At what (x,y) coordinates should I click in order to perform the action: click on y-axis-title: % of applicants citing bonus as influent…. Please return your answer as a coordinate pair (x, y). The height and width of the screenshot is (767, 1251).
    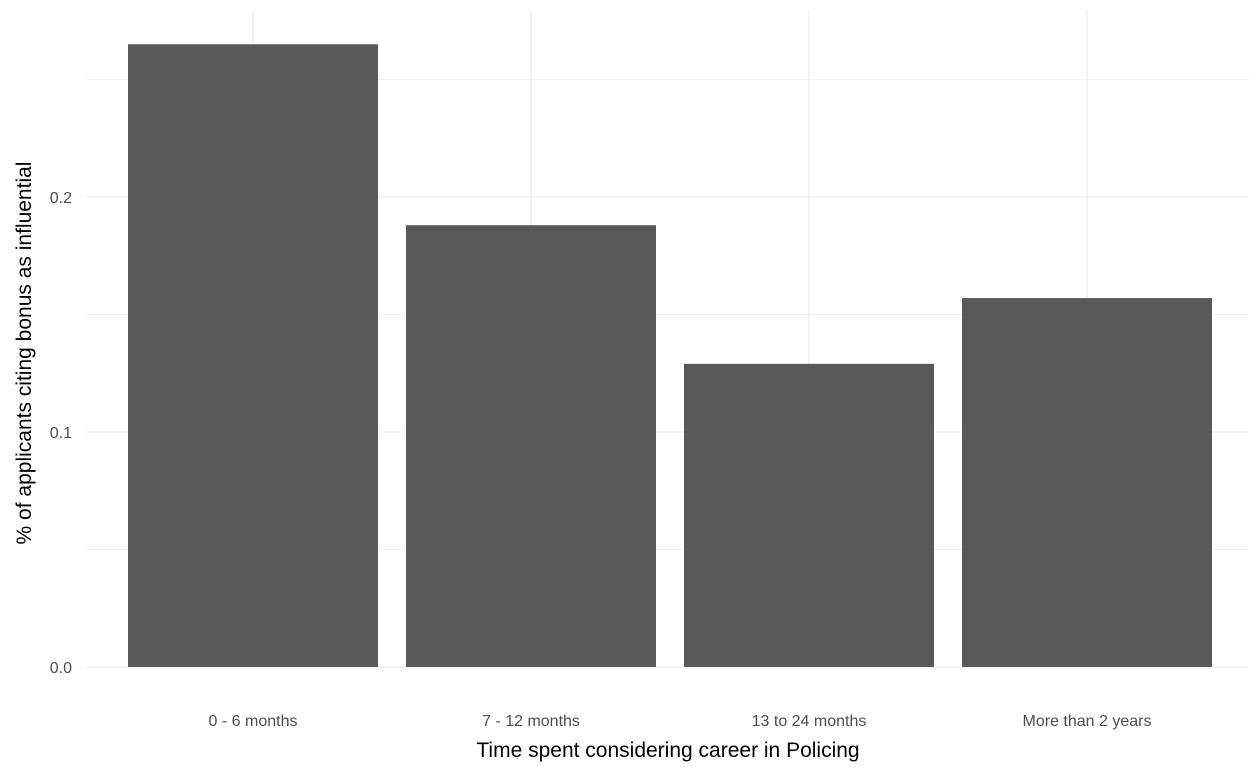
    Looking at the image, I should click on (24, 353).